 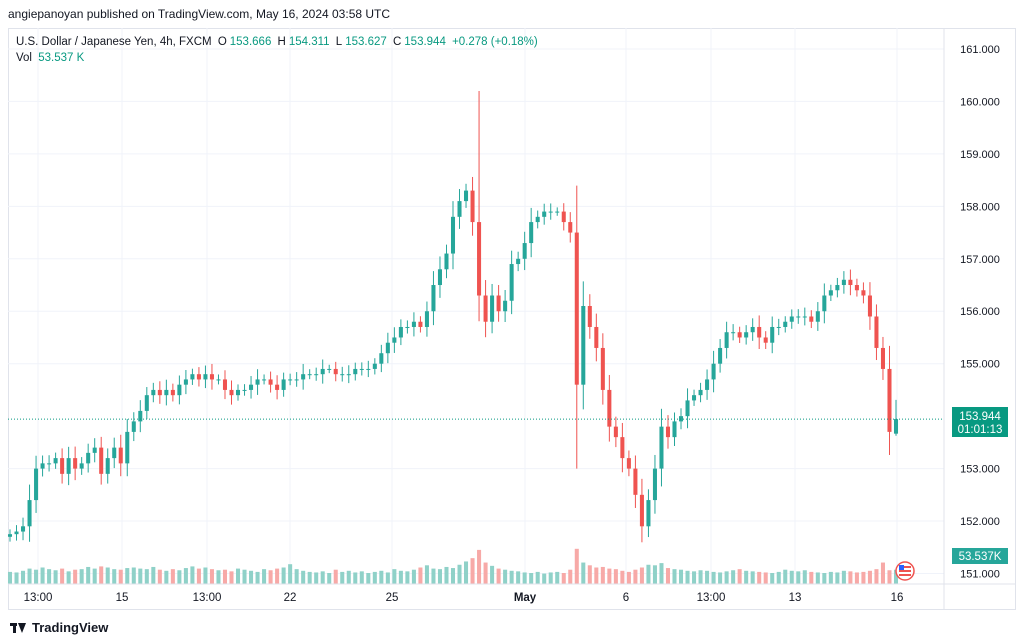 I want to click on time-tick-label: 13:00, so click(x=38, y=598).